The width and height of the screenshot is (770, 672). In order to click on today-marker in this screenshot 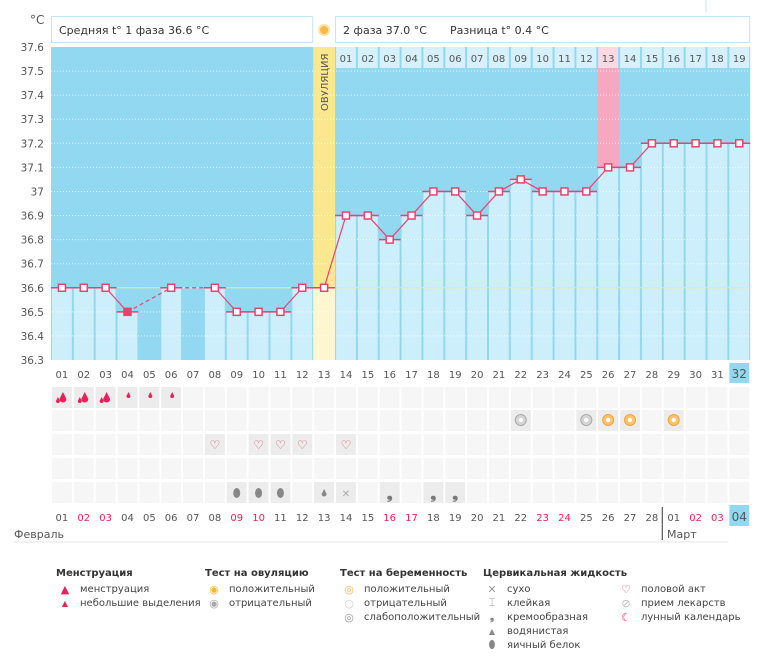, I will do `click(739, 515)`.